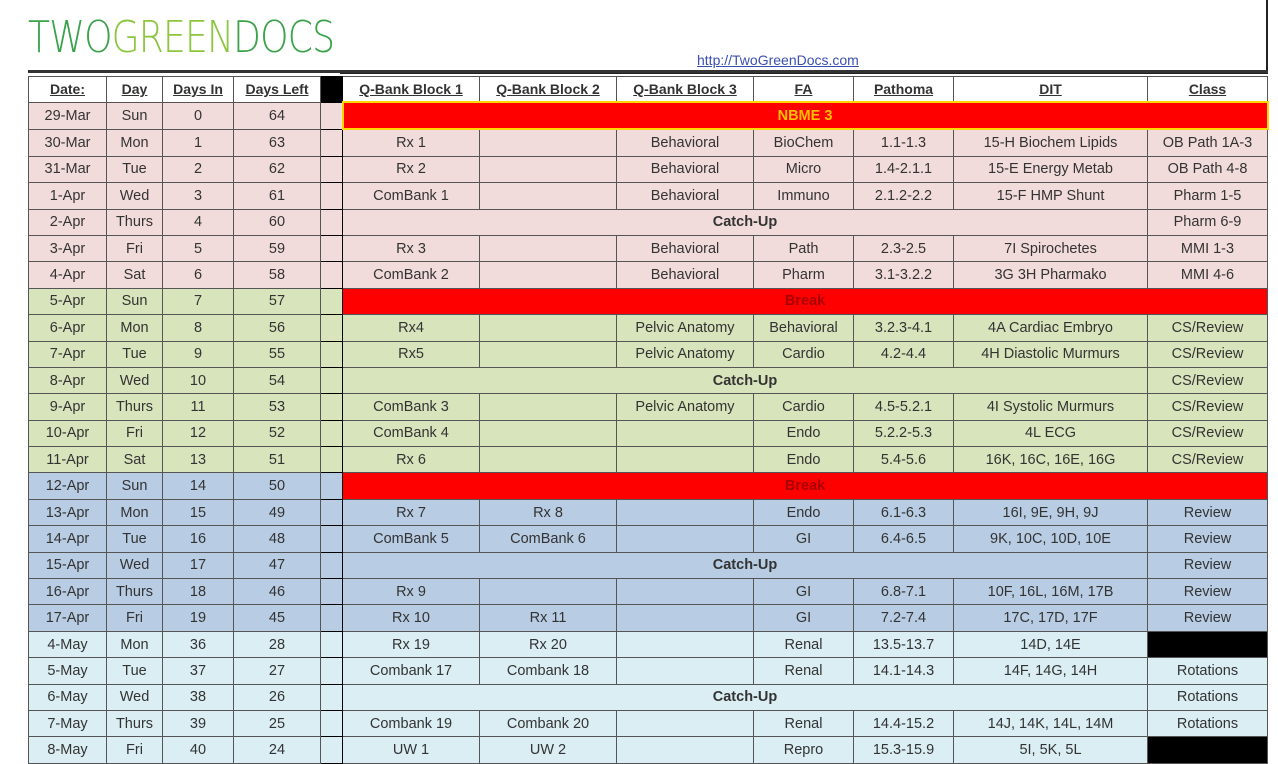 Image resolution: width=1278 pixels, height=764 pixels. Describe the element at coordinates (903, 354) in the screenshot. I see `cell-pathoma: 4.2-4.4` at that location.